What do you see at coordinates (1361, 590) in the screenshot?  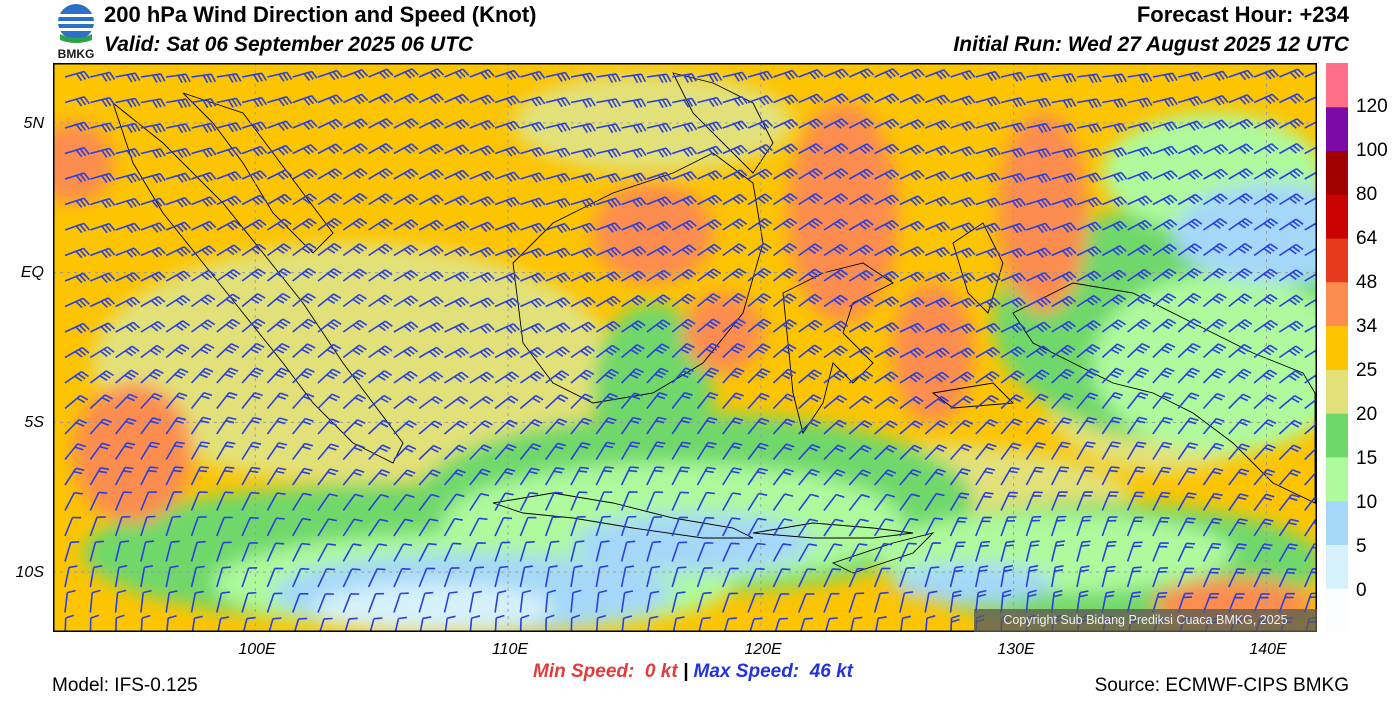 I see `colorbar-label: 0` at bounding box center [1361, 590].